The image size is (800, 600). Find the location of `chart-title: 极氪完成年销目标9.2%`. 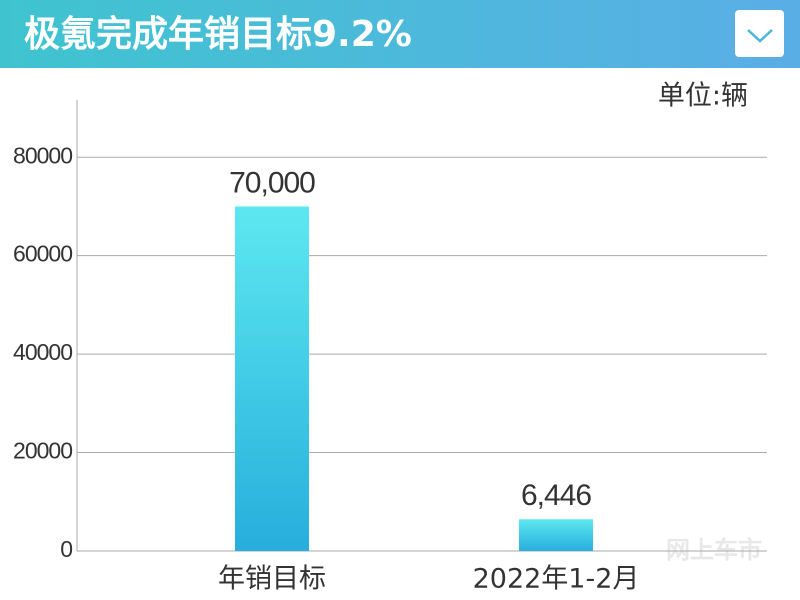

chart-title: 极氪完成年销目标9.2% is located at coordinates (218, 34).